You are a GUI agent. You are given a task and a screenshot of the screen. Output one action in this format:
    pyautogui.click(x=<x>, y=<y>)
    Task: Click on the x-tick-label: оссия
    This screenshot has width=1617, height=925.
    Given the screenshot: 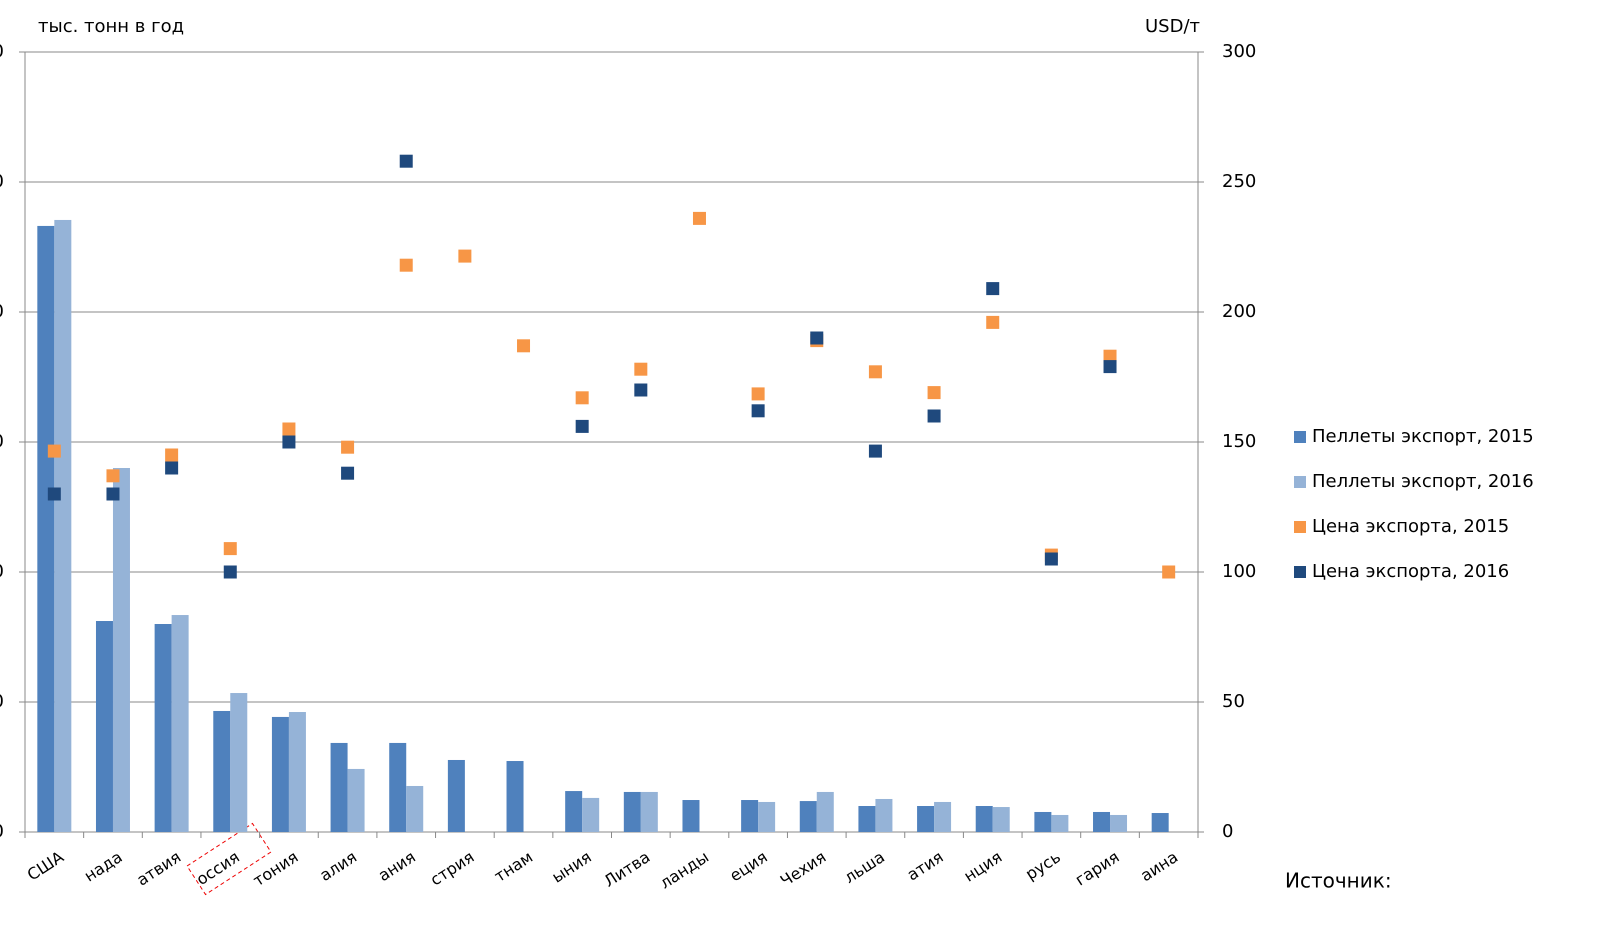 What is the action you would take?
    pyautogui.click(x=218, y=868)
    